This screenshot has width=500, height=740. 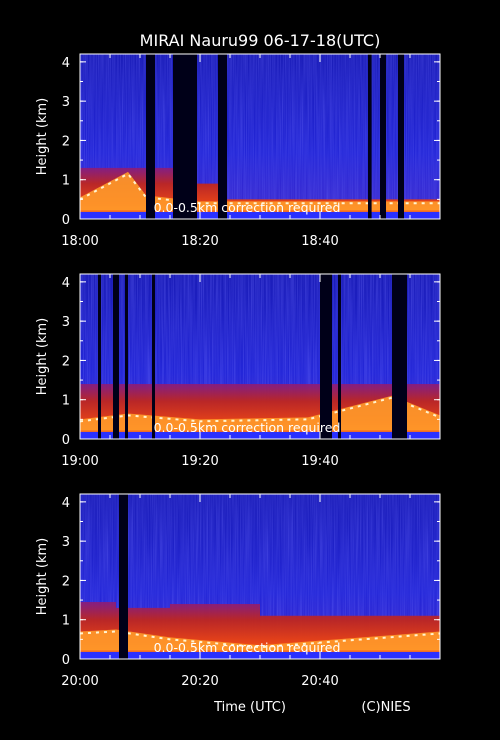 What do you see at coordinates (319, 681) in the screenshot?
I see `x-tick-label: 20:40` at bounding box center [319, 681].